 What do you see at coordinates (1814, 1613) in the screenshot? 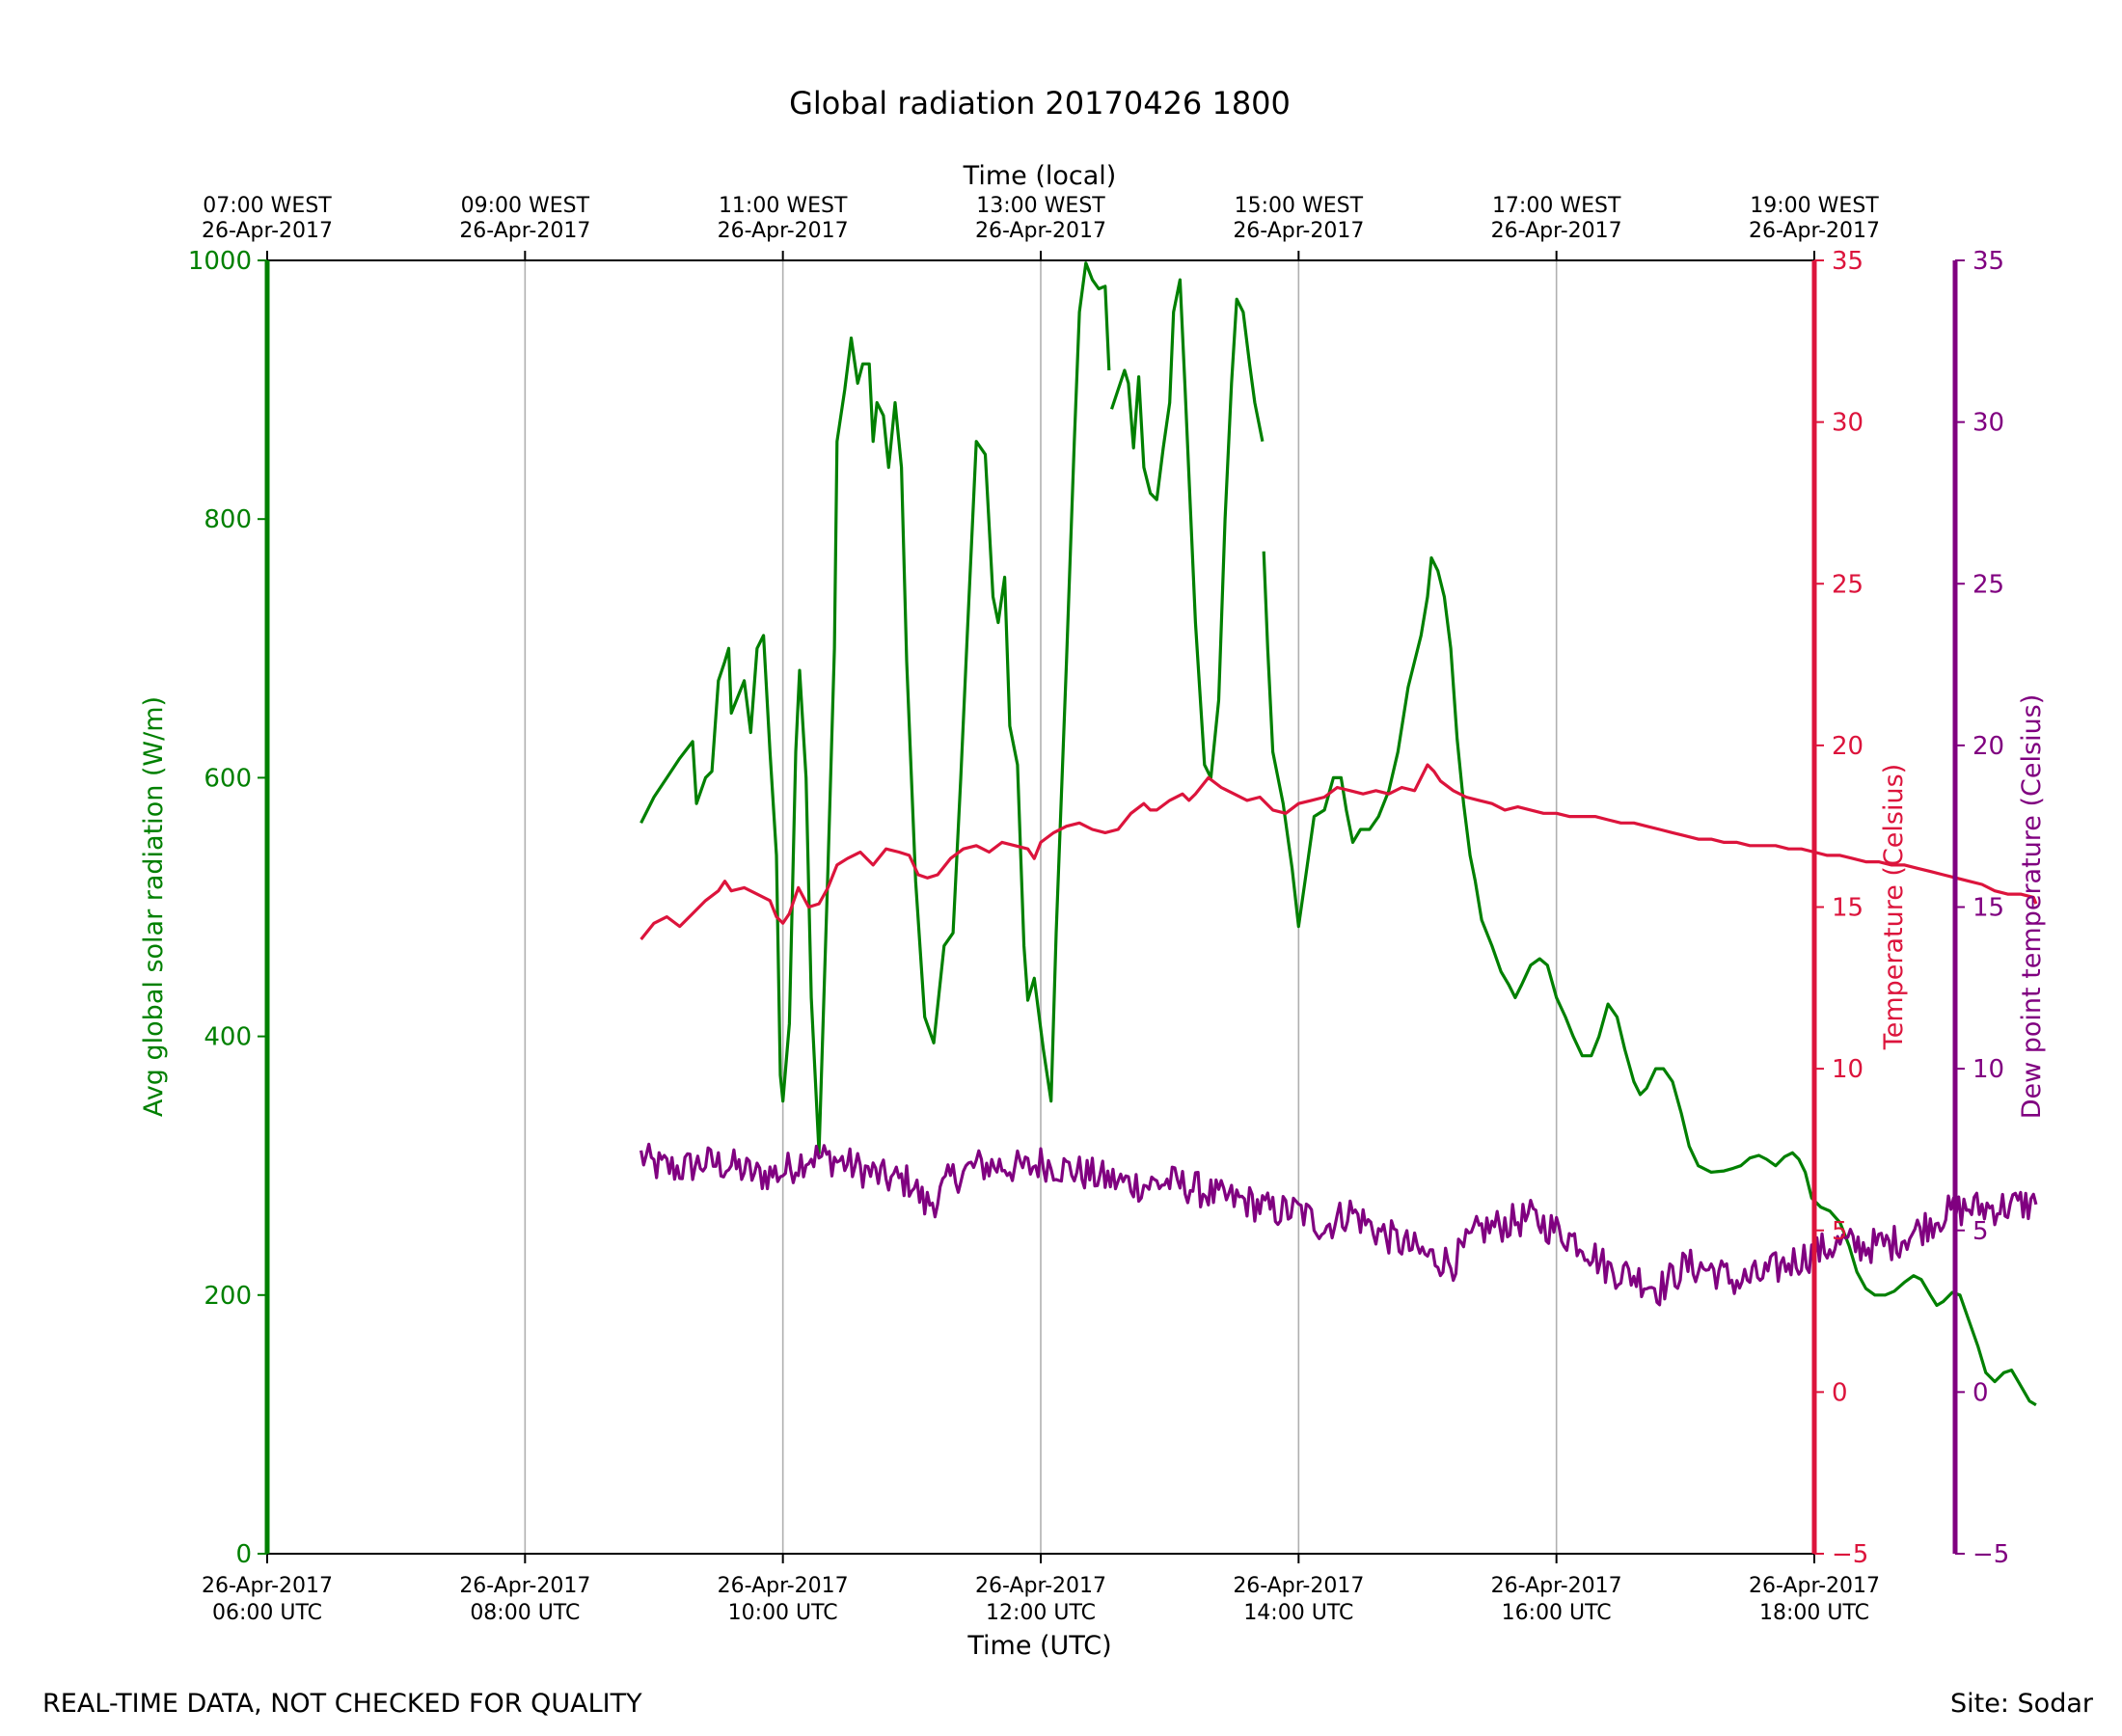
I see `x-tick-label-bottom: 18:00 UTC` at bounding box center [1814, 1613].